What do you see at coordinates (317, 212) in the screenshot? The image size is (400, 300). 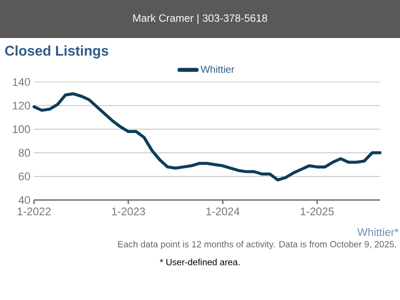 I see `x-tick-label: 1-2025` at bounding box center [317, 212].